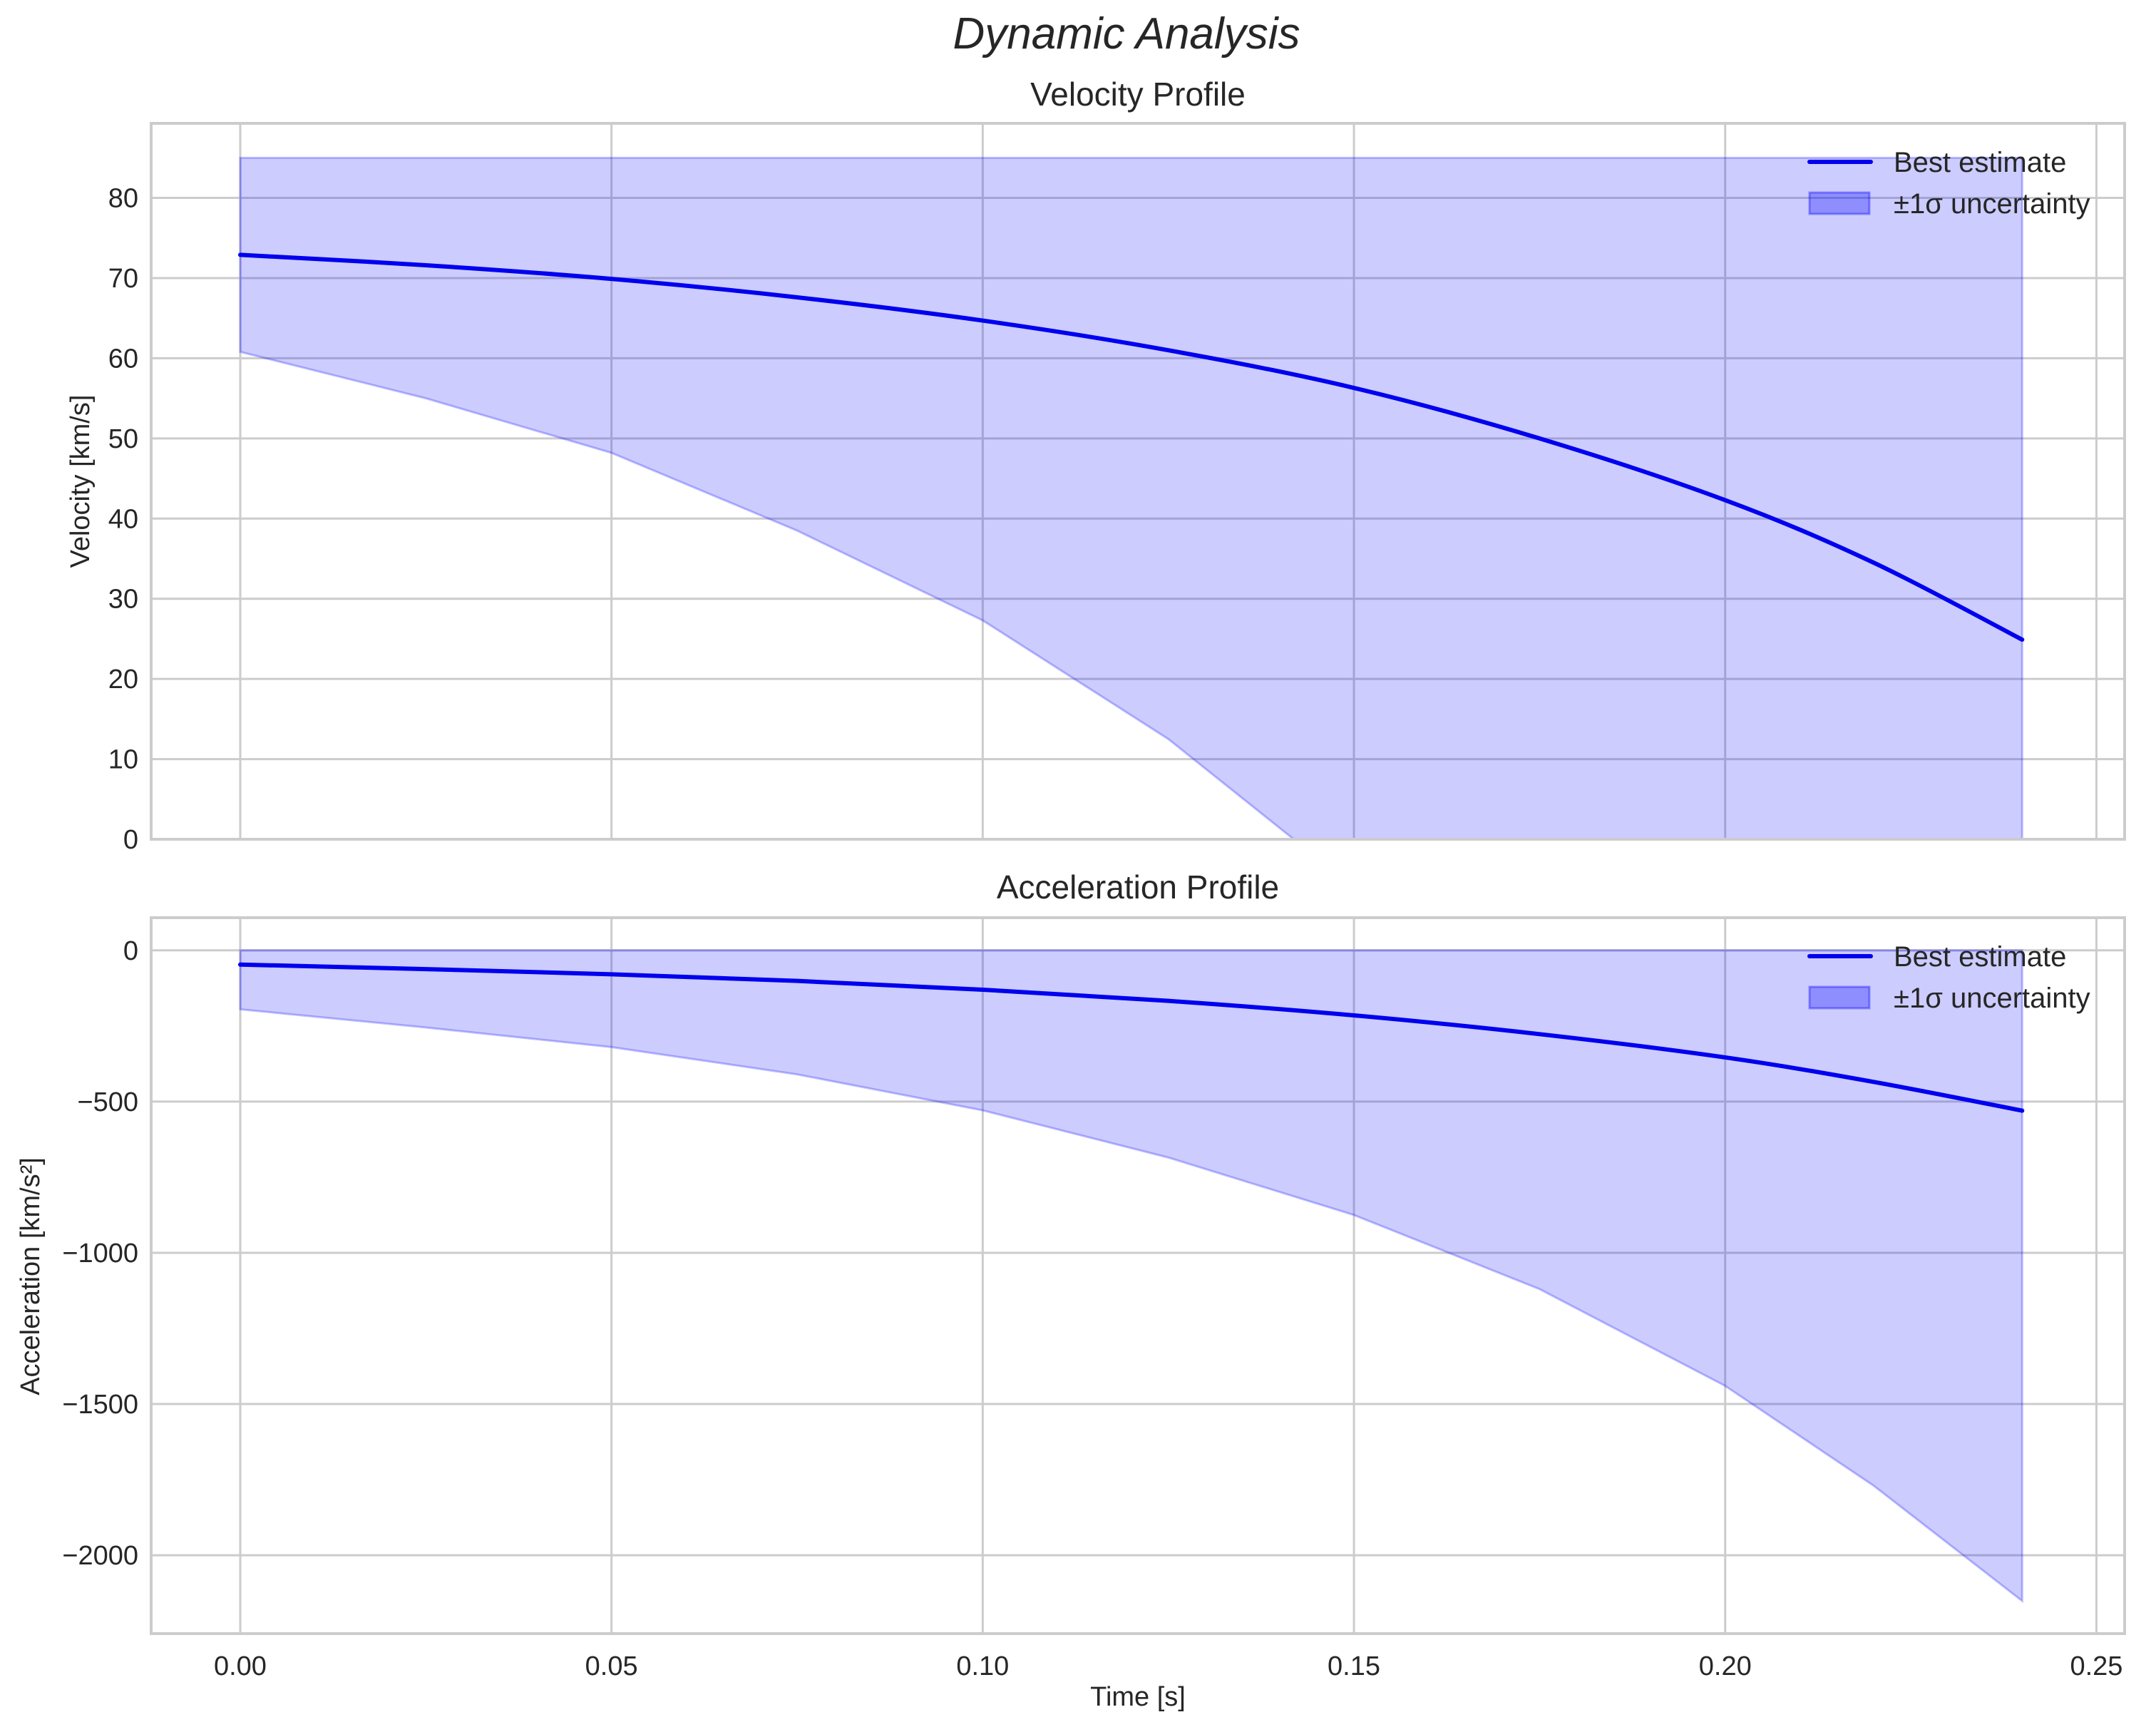 The image size is (2156, 1732). I want to click on figure-suptitle: Dynamic Analysis, so click(1126, 33).